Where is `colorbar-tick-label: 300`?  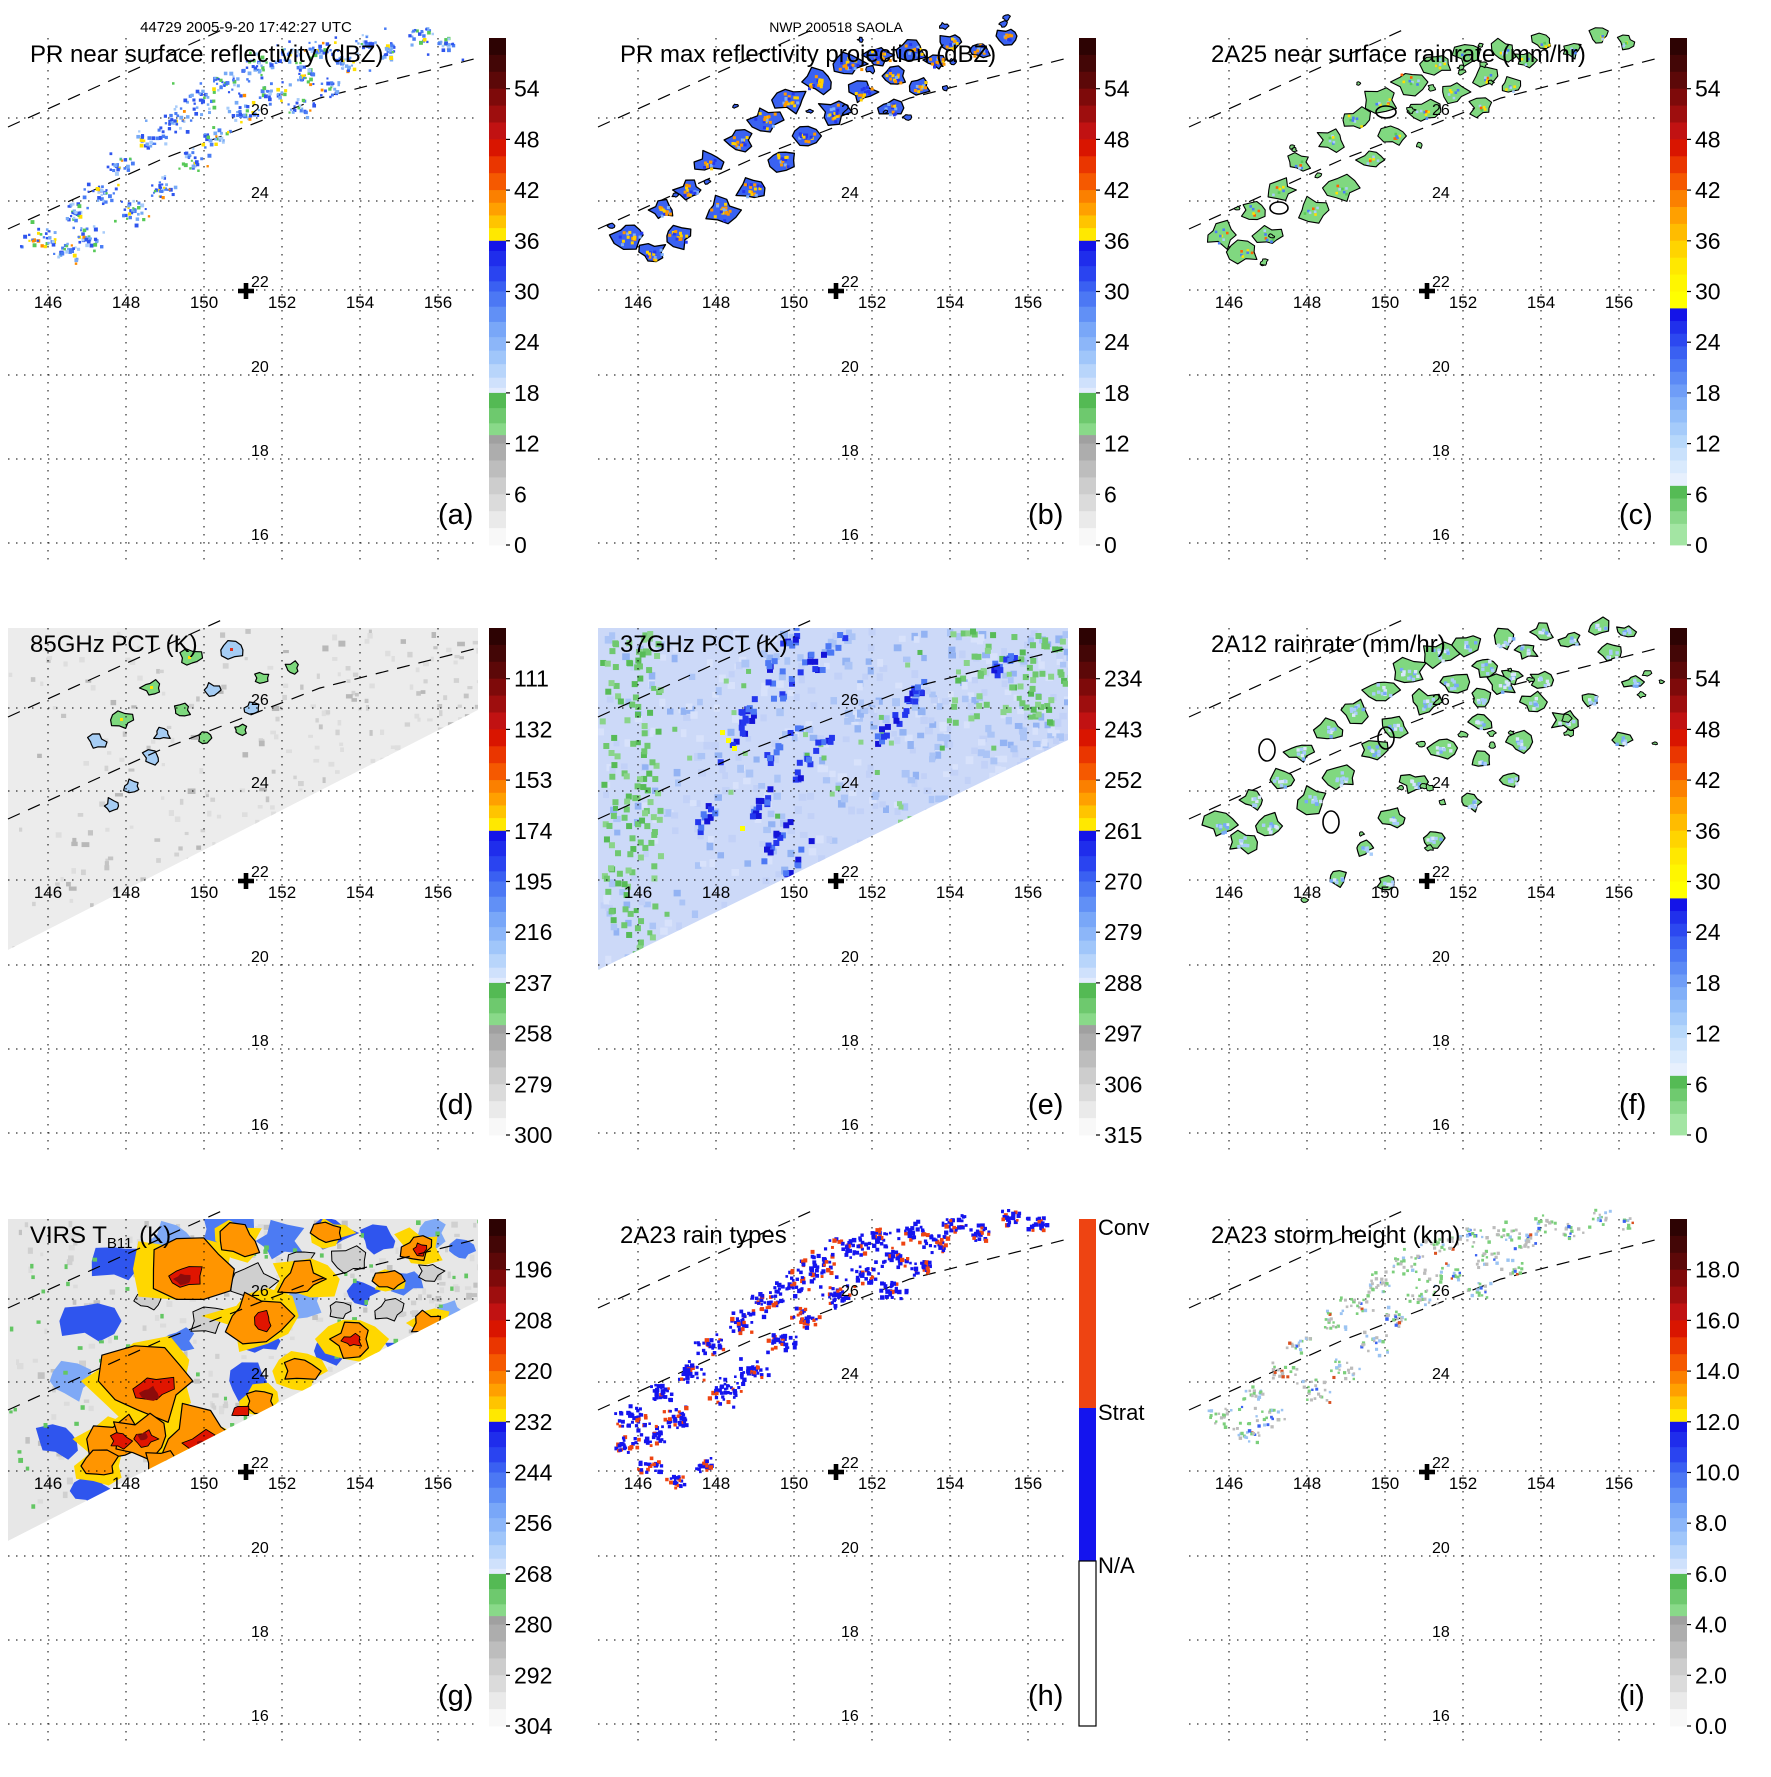
colorbar-tick-label: 300 is located at coordinates (533, 1135).